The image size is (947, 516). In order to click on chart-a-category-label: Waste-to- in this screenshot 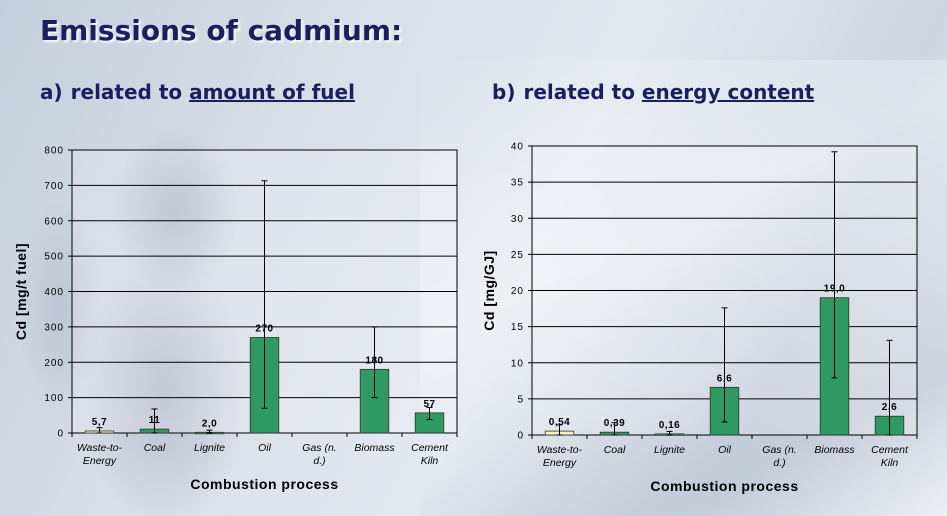, I will do `click(100, 448)`.